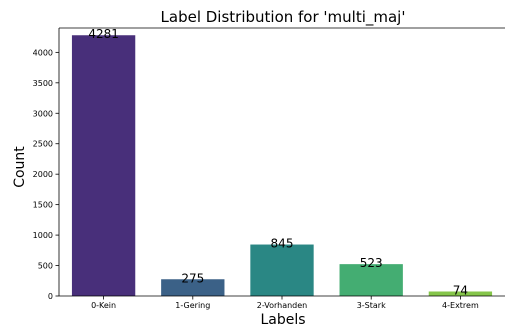 The image size is (505, 327). I want to click on data-label: 523, so click(371, 263).